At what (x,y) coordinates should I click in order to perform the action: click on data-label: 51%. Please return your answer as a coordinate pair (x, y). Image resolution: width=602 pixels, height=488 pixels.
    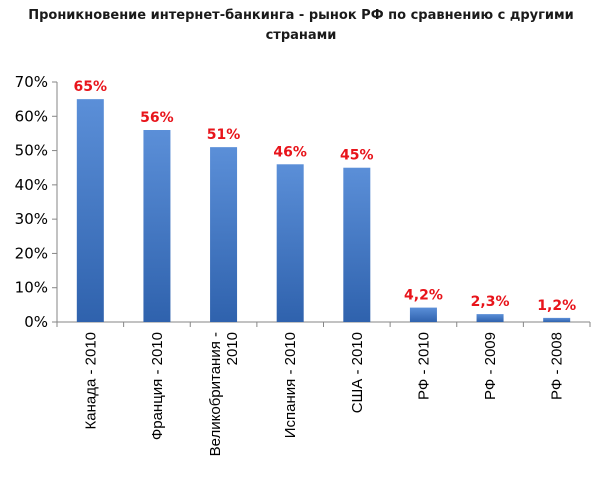
    Looking at the image, I should click on (224, 135).